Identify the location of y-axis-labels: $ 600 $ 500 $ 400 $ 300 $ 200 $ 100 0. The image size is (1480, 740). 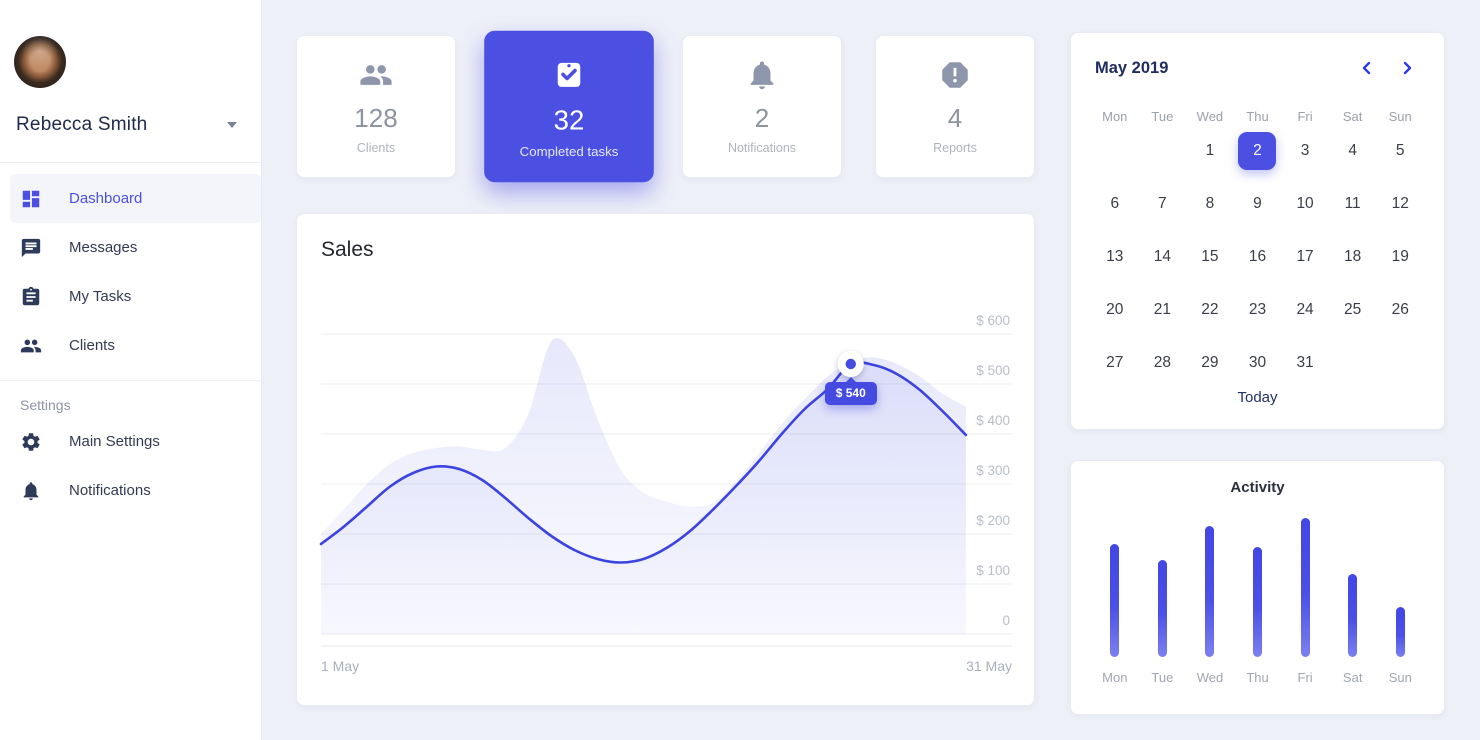
(993, 470).